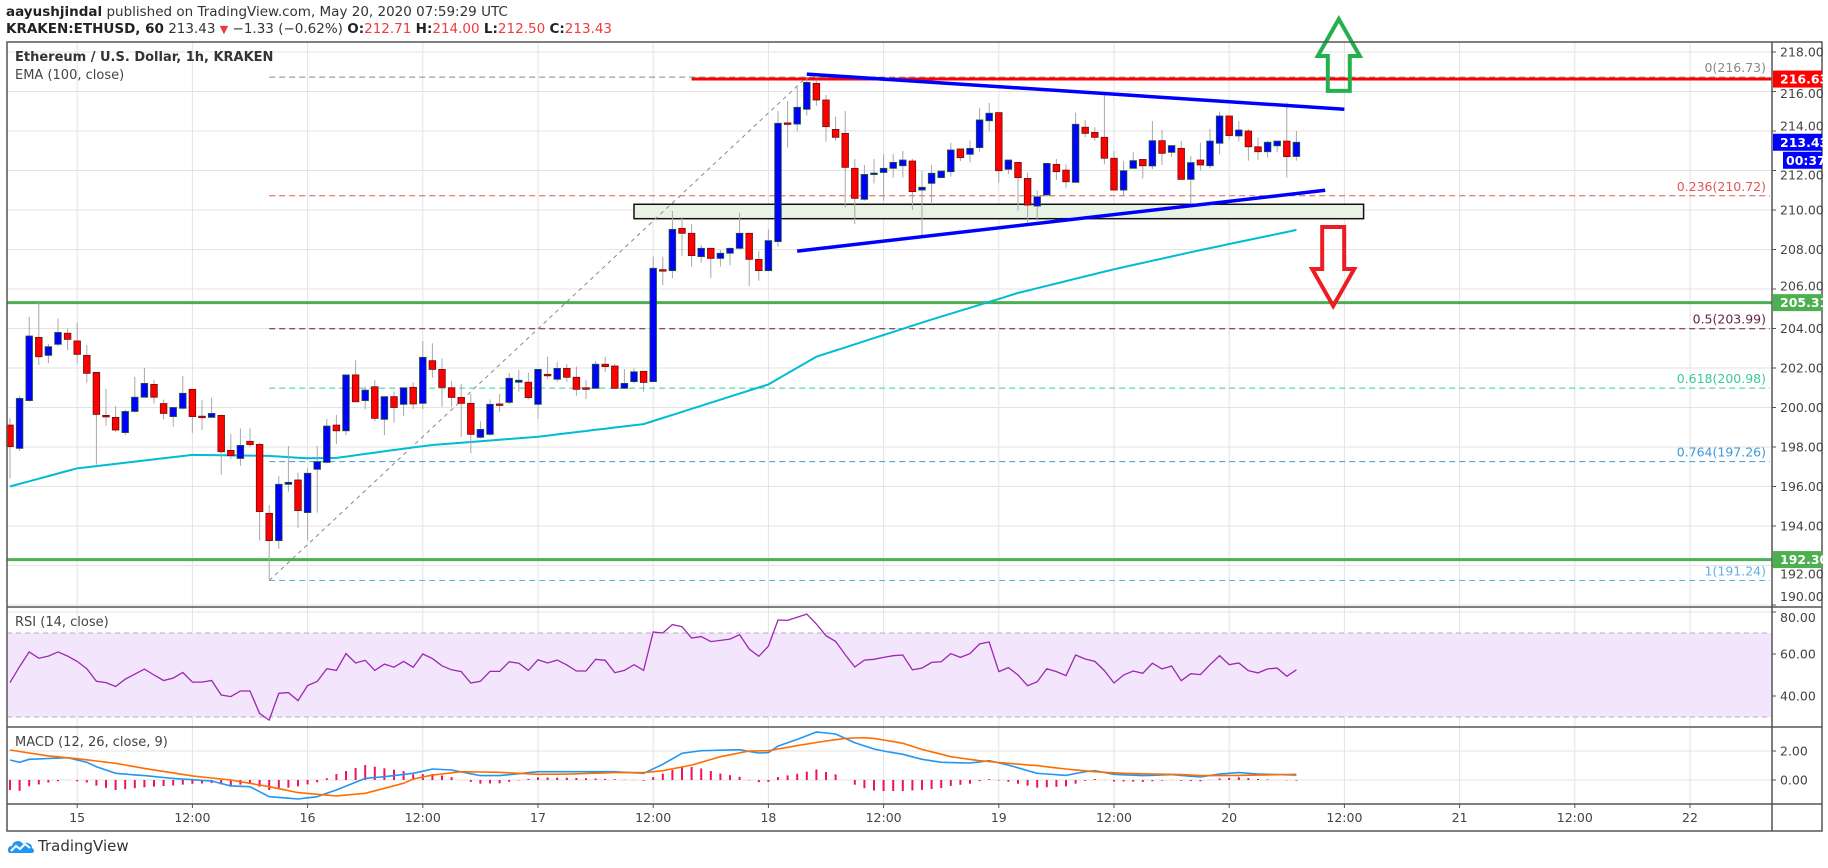 Image resolution: width=1828 pixels, height=868 pixels. Describe the element at coordinates (538, 817) in the screenshot. I see `time-tick-label: 17` at that location.